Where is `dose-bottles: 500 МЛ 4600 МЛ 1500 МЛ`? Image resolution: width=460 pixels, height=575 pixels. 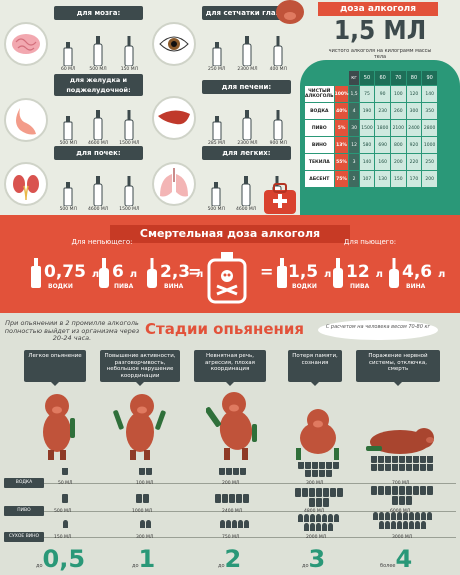
dose-bottles: 500 МЛ 4600 МЛ 1500 МЛ is located at coordinates (99, 124).